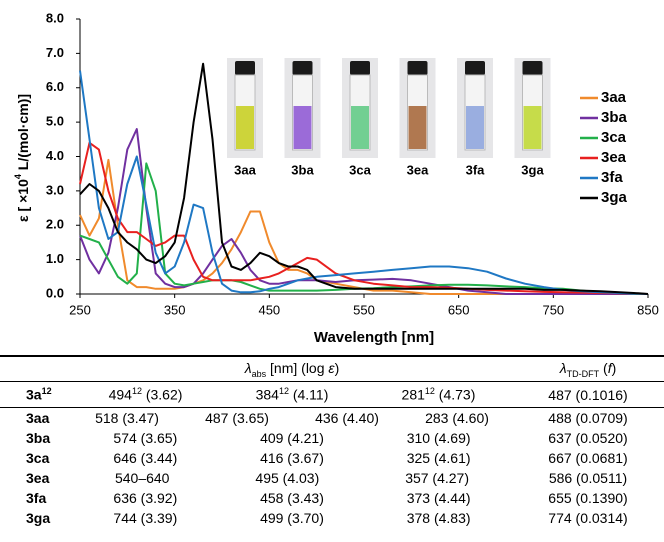 The image size is (664, 542). I want to click on legend-label: 3ba, so click(614, 117).